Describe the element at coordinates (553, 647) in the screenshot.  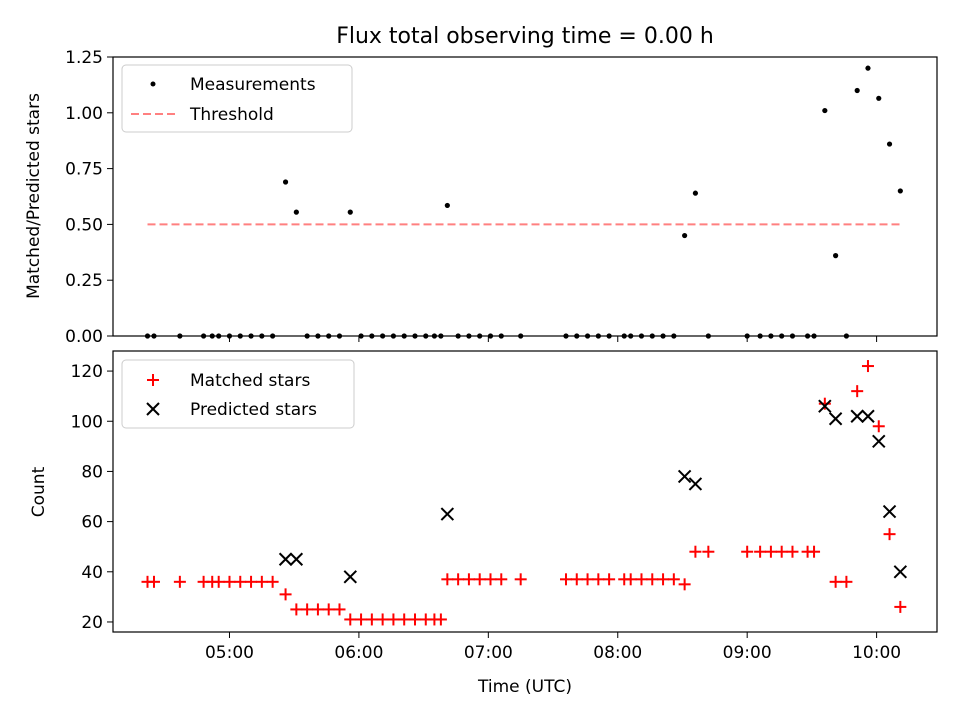
I see `bottom-x-ticks: 05:00 06:00 07:00 08:00 09:00 10:00` at that location.